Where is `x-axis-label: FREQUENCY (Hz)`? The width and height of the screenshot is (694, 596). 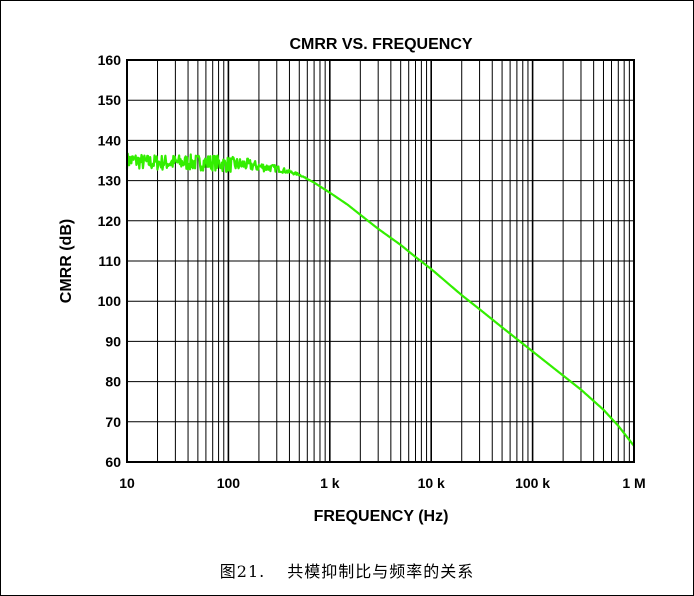 x-axis-label: FREQUENCY (Hz) is located at coordinates (381, 516).